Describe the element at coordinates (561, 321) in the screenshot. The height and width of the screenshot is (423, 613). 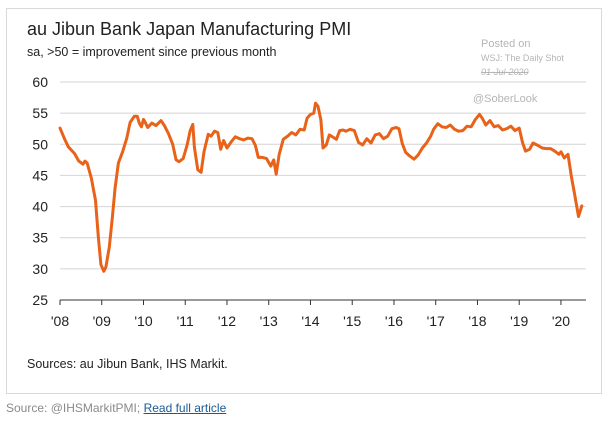
I see `x-tick-label: '20` at that location.